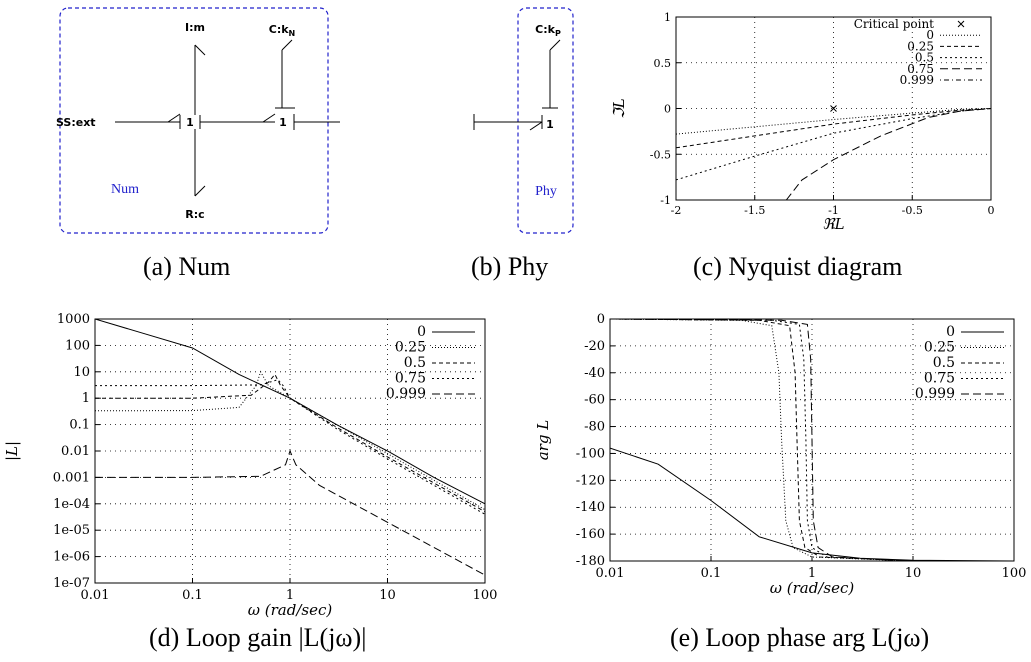 This screenshot has width=1031, height=662. Describe the element at coordinates (71, 530) in the screenshot. I see `y-tick-label: 1e-05` at that location.